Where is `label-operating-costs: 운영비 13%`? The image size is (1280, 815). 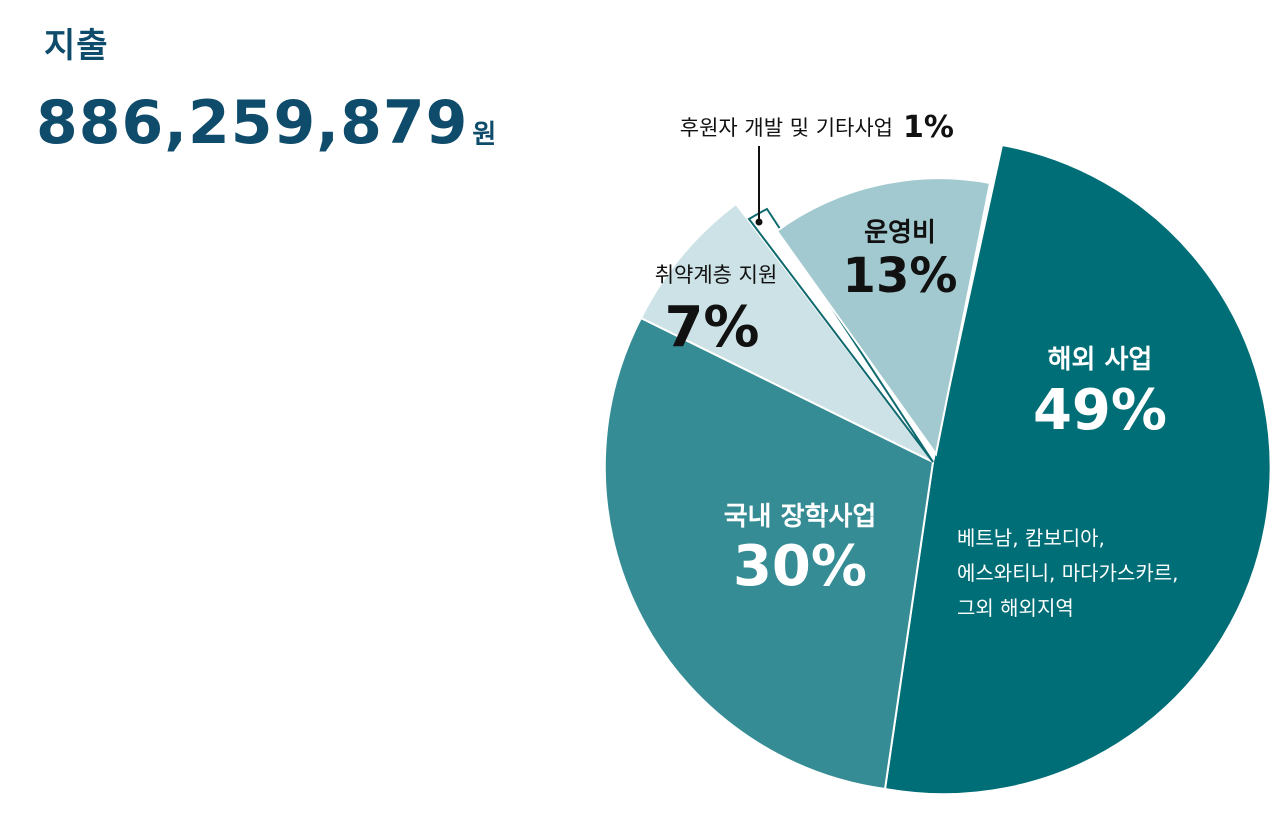
label-operating-costs: 운영비 13% is located at coordinates (900, 261).